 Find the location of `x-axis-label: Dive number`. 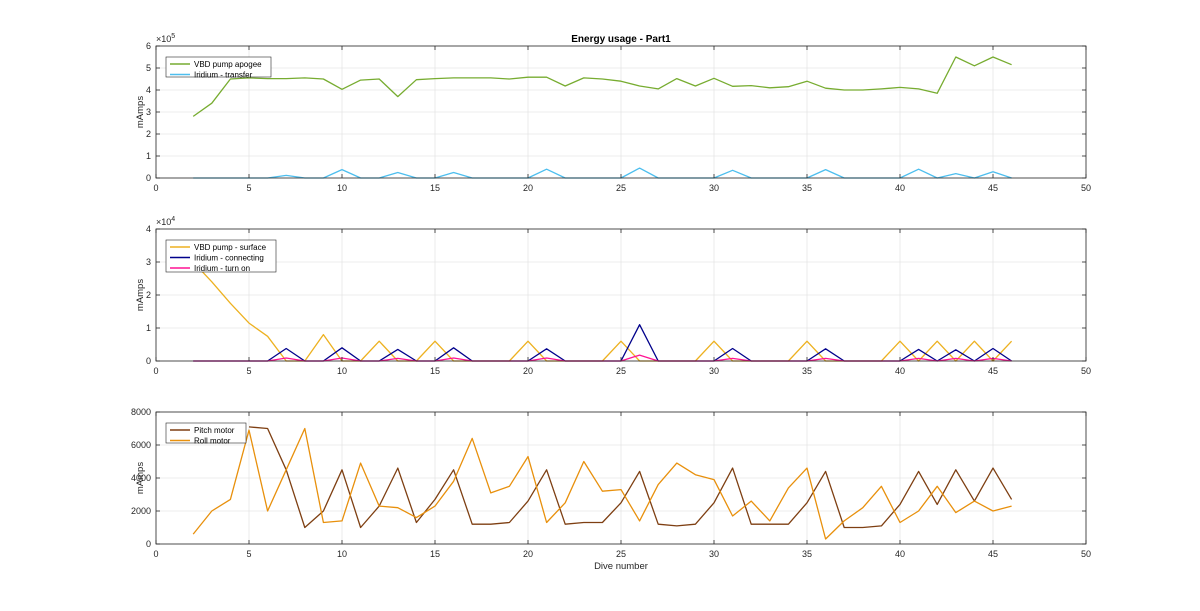

x-axis-label: Dive number is located at coordinates (621, 566).